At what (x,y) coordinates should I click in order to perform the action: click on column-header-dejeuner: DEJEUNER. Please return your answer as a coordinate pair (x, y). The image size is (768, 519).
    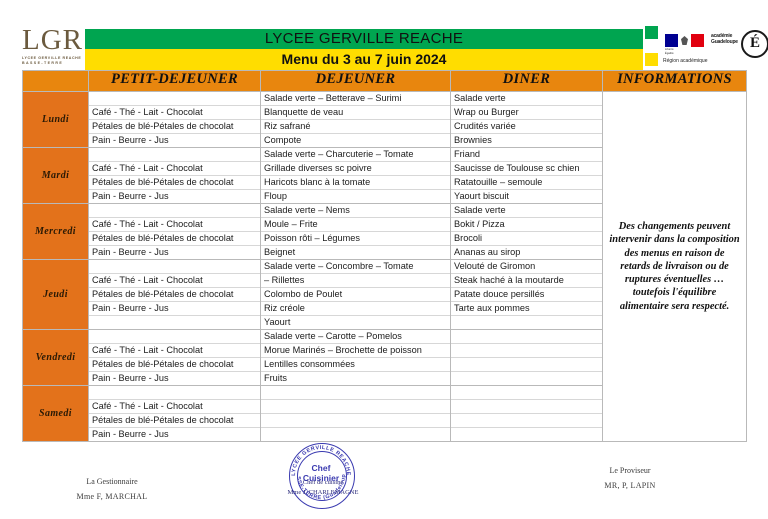
    Looking at the image, I should click on (355, 81).